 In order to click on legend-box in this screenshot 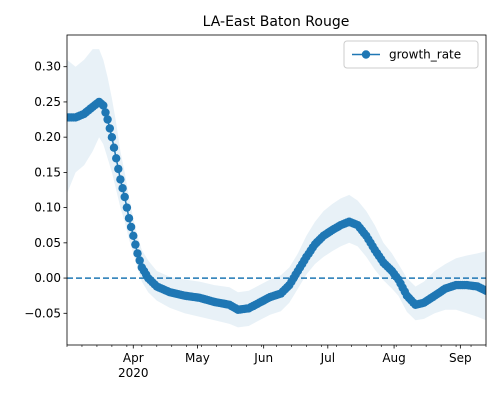, I will do `click(411, 54)`.